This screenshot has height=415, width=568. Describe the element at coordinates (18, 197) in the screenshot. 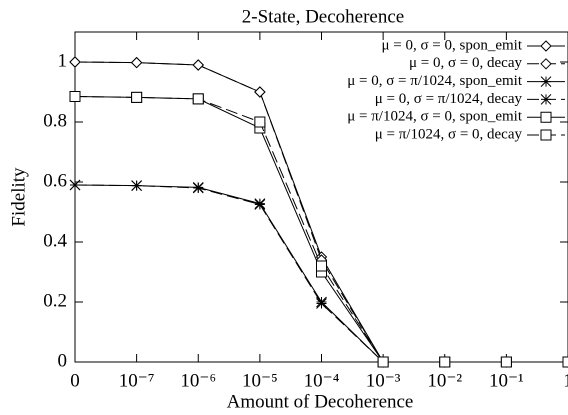

I see `y-axis-label: Fidelity` at that location.